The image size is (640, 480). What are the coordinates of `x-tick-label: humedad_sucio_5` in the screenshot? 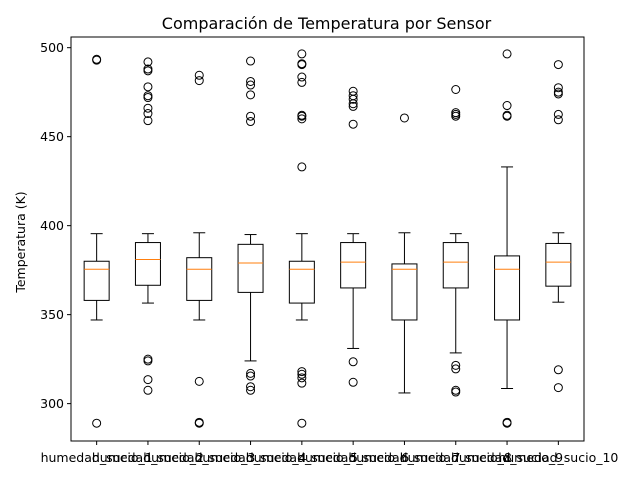 It's located at (302, 457).